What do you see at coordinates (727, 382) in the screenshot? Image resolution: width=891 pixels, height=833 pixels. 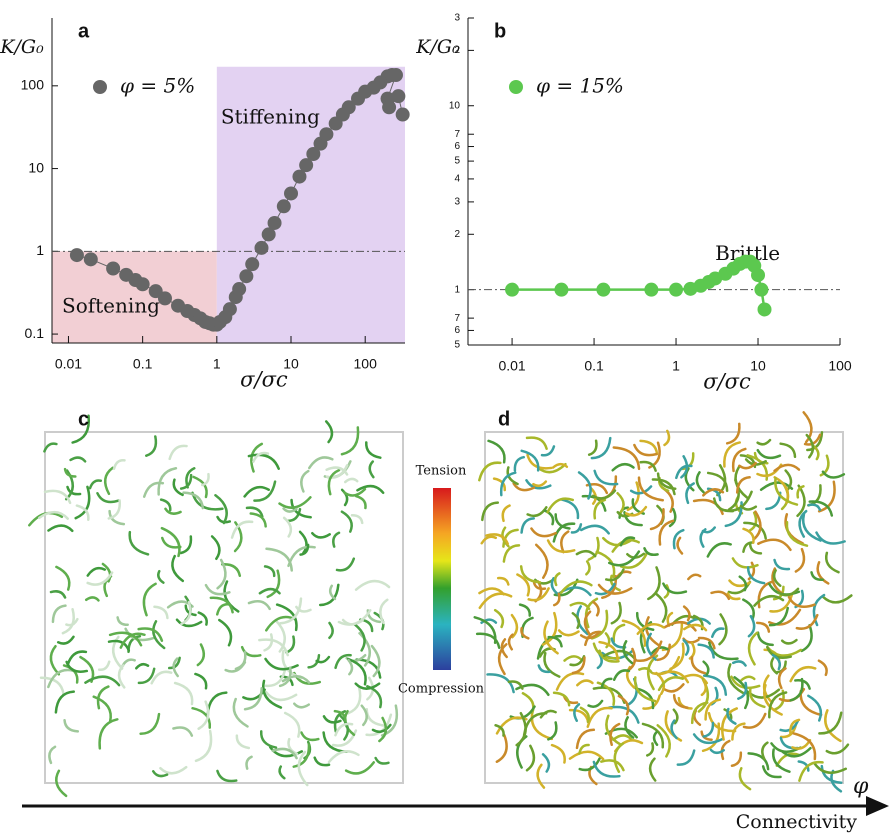 I see `x-label: σ/σc` at bounding box center [727, 382].